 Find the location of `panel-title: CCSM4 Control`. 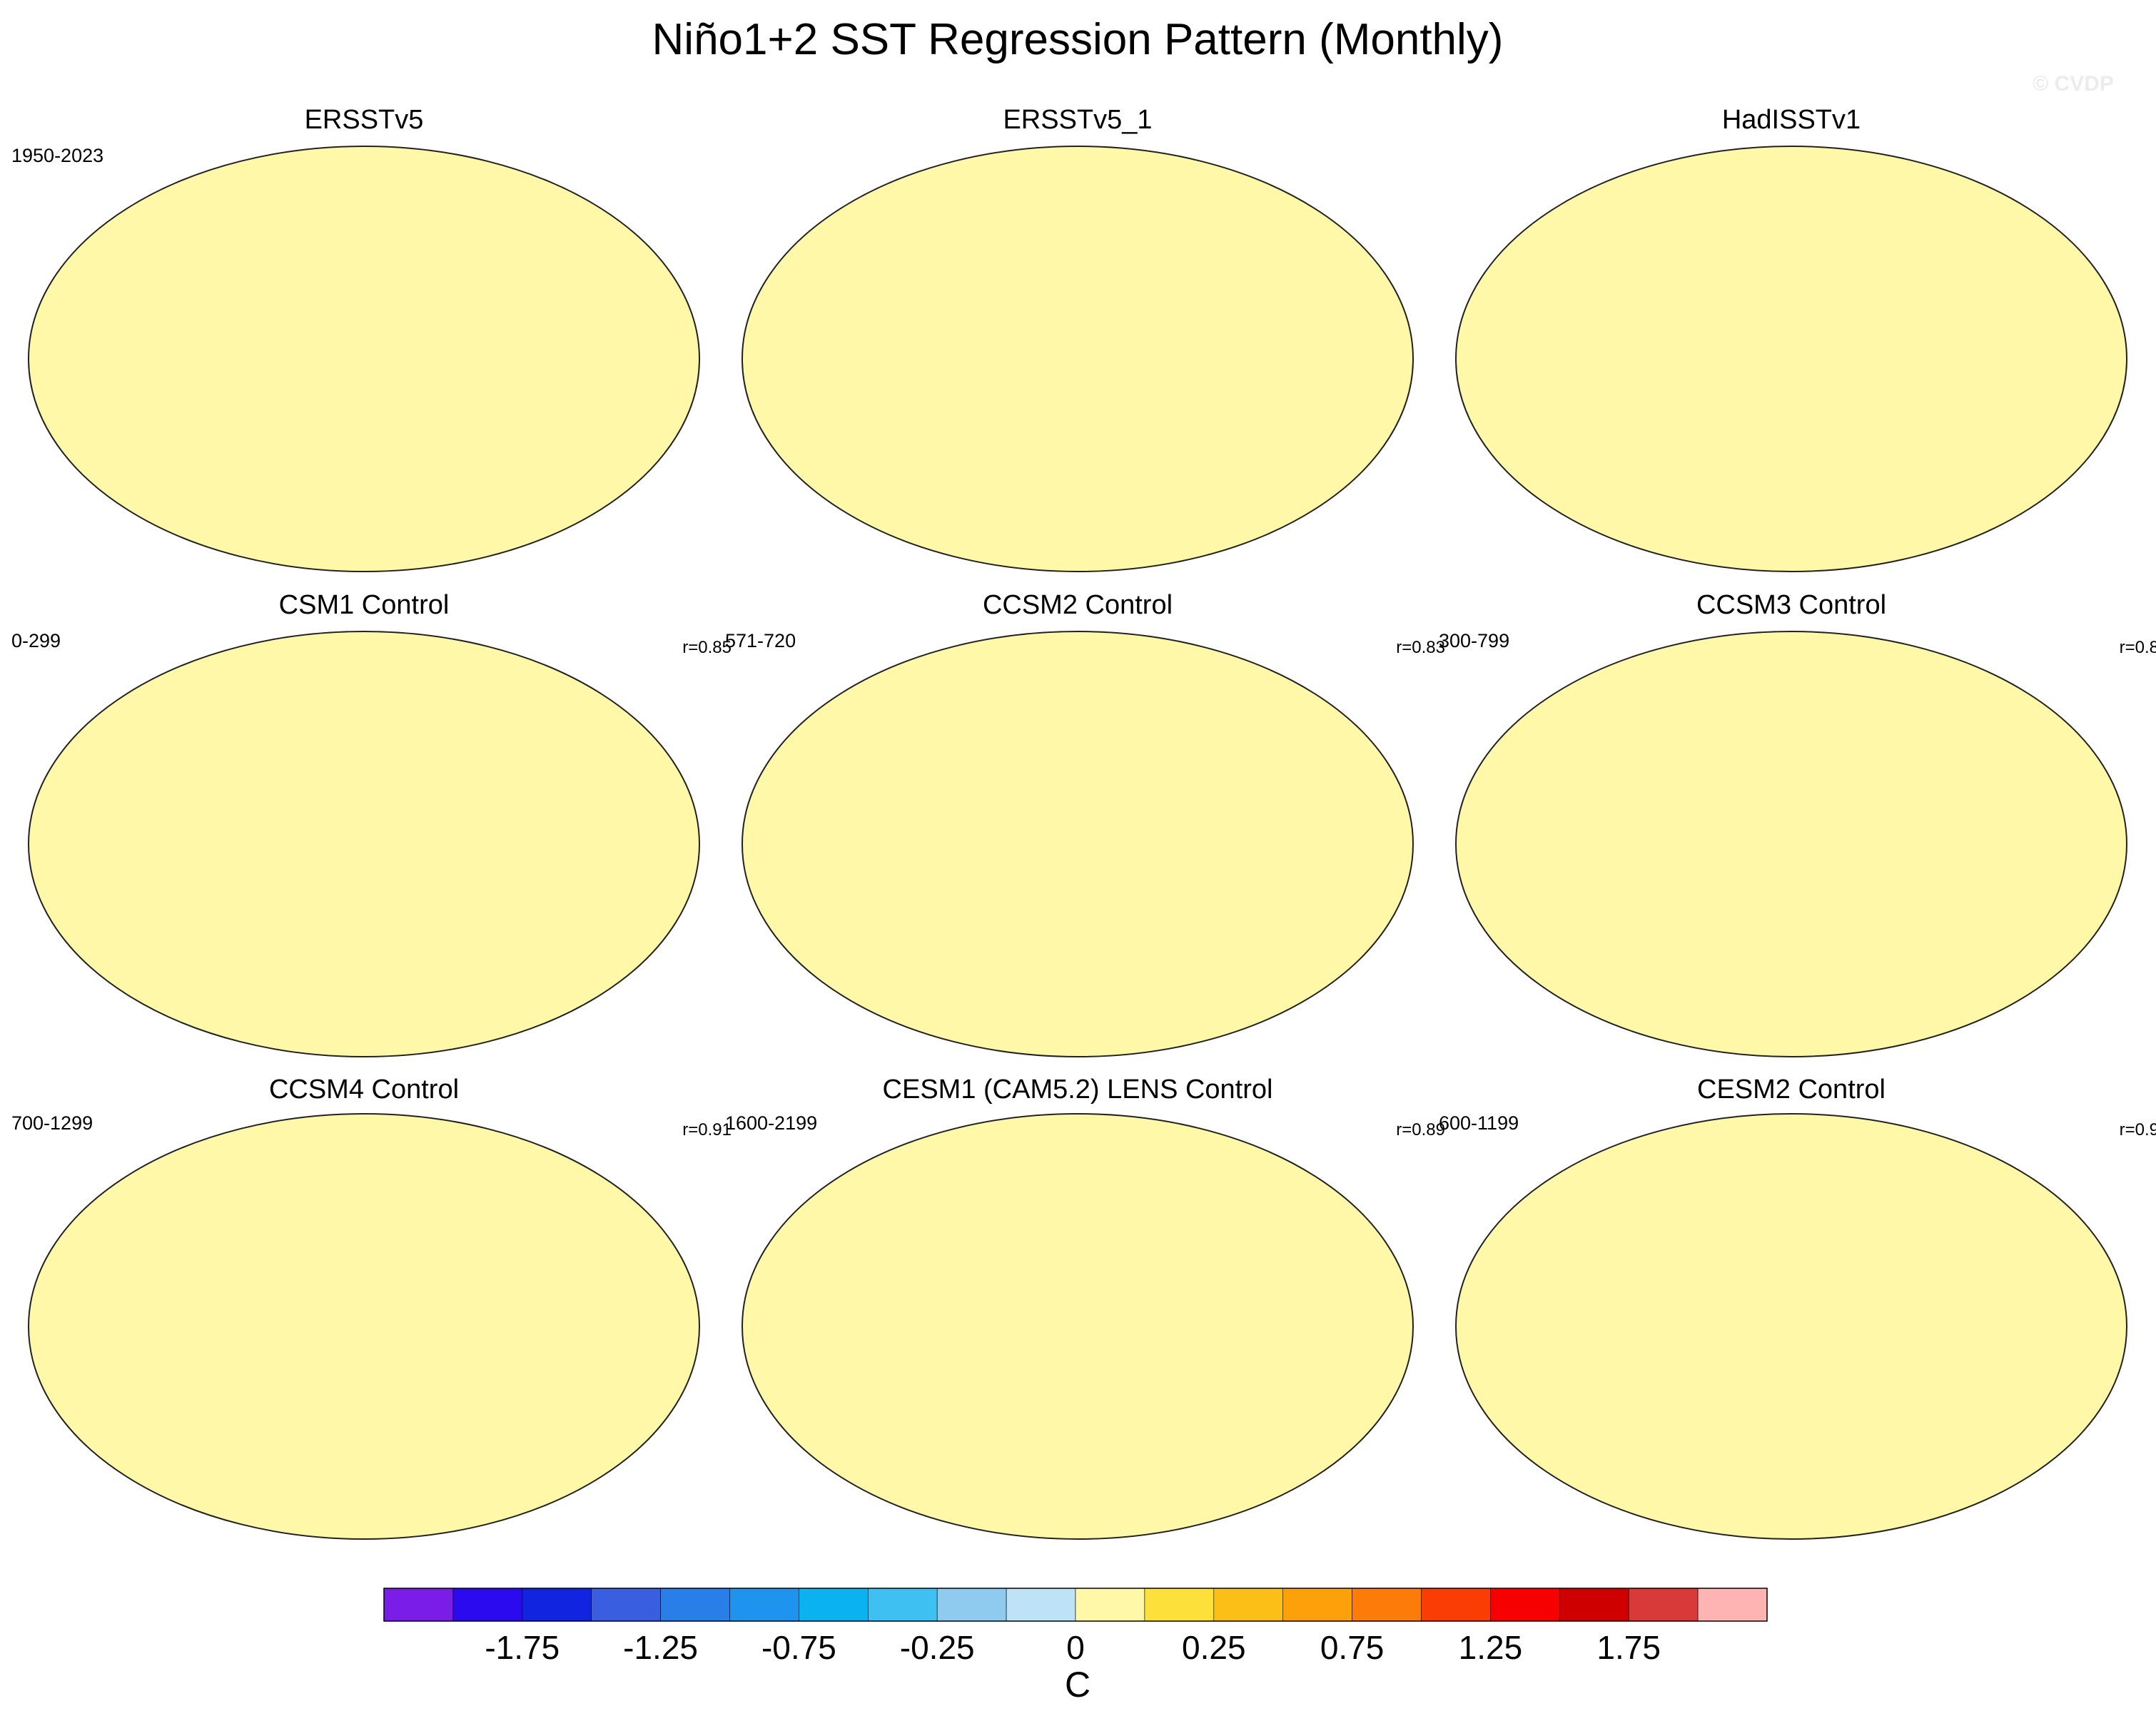

panel-title: CCSM4 Control is located at coordinates (364, 1090).